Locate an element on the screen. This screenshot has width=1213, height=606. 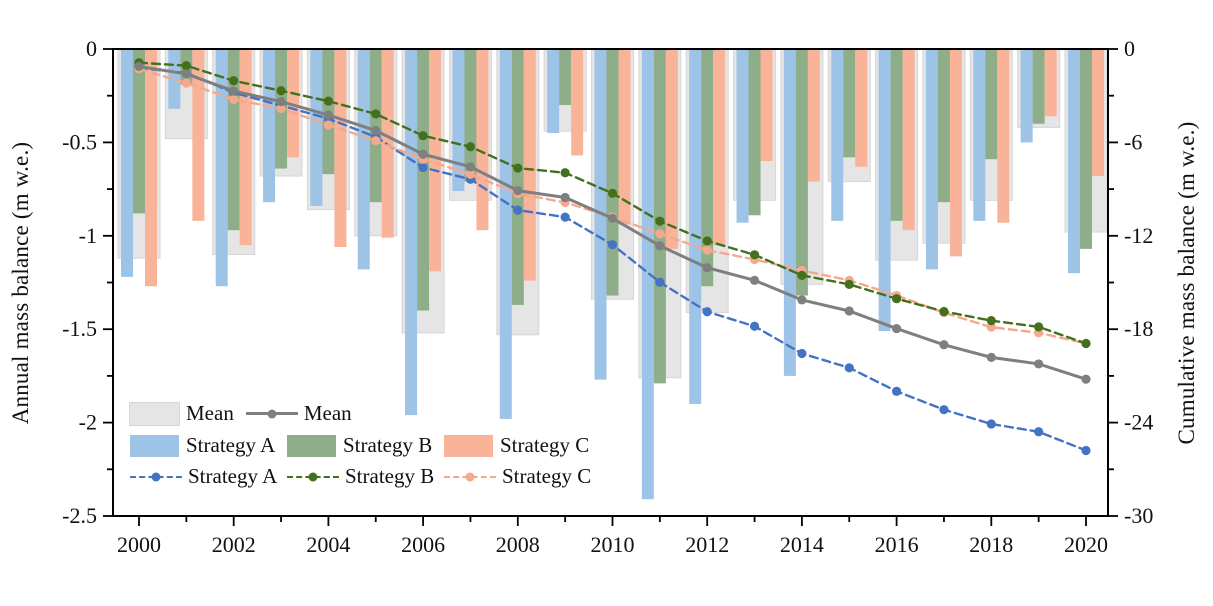
bar-strategy-c-2012 is located at coordinates (719, 147).